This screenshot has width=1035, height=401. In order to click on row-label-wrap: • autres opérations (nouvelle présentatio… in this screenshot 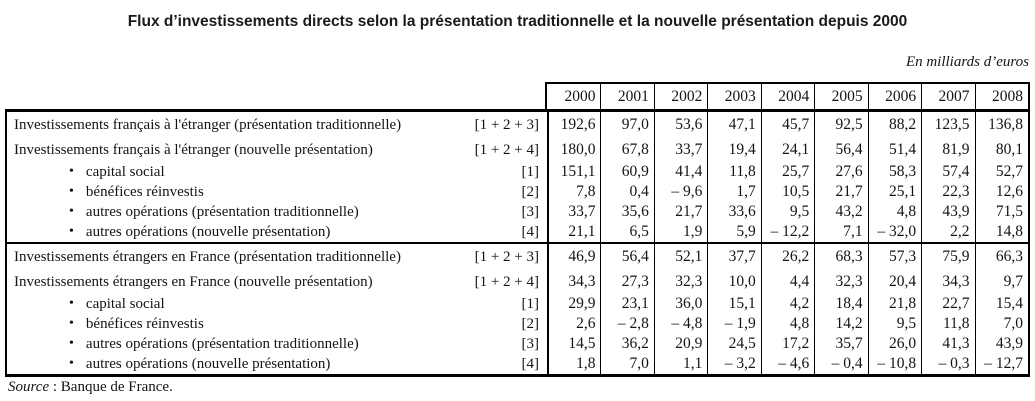, I will do `click(172, 364)`.